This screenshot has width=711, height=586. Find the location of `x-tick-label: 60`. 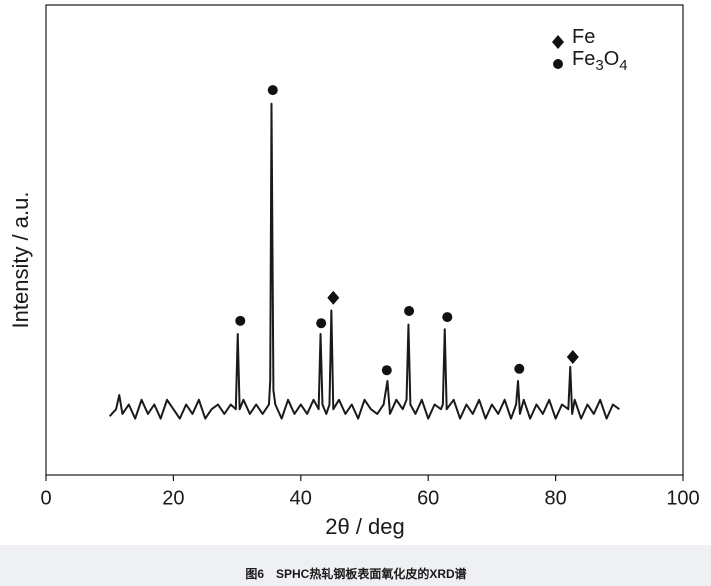

x-tick-label: 60 is located at coordinates (428, 498).